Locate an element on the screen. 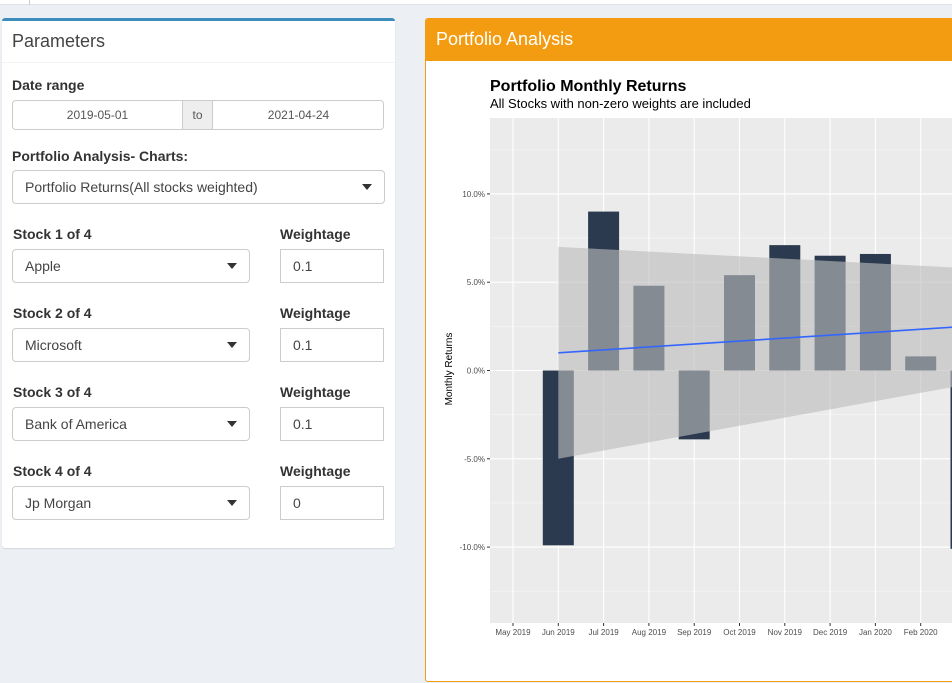 This screenshot has width=952, height=683. x-tick-label: Jul 2019 is located at coordinates (603, 632).